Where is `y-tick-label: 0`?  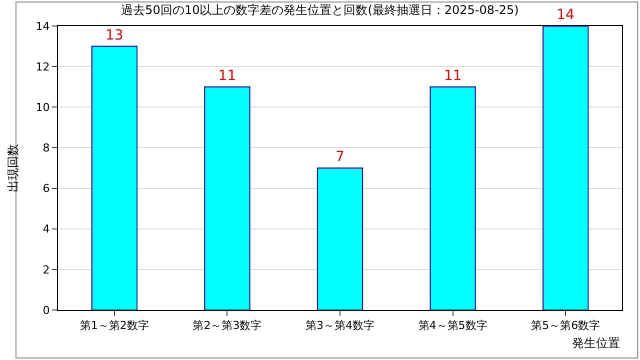 y-tick-label: 0 is located at coordinates (46, 310).